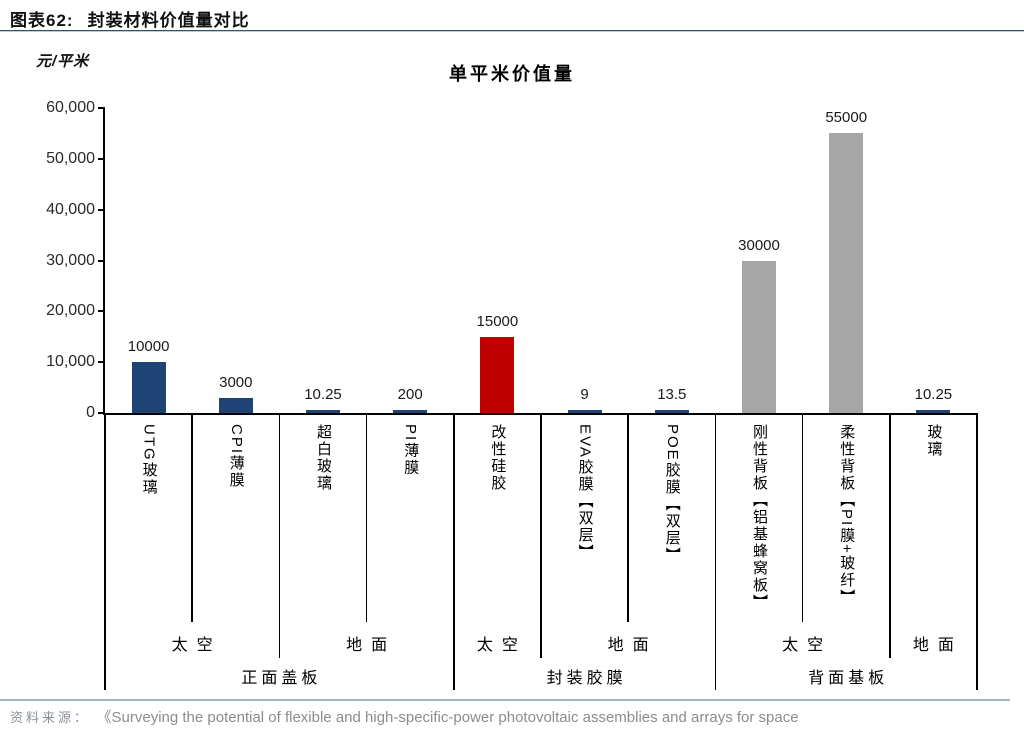 The image size is (1024, 731). Describe the element at coordinates (148, 347) in the screenshot. I see `bar-value-label: 10000` at that location.